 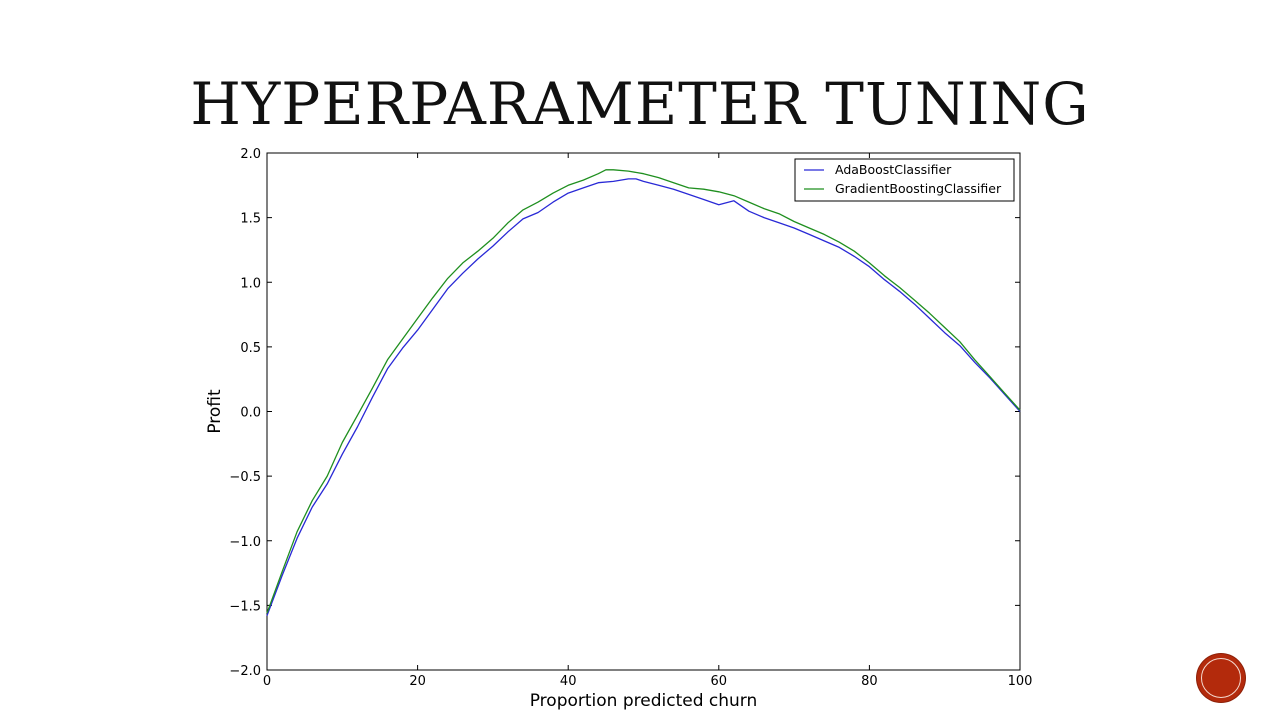 What do you see at coordinates (245, 542) in the screenshot?
I see `y-tick-label: −1.0` at bounding box center [245, 542].